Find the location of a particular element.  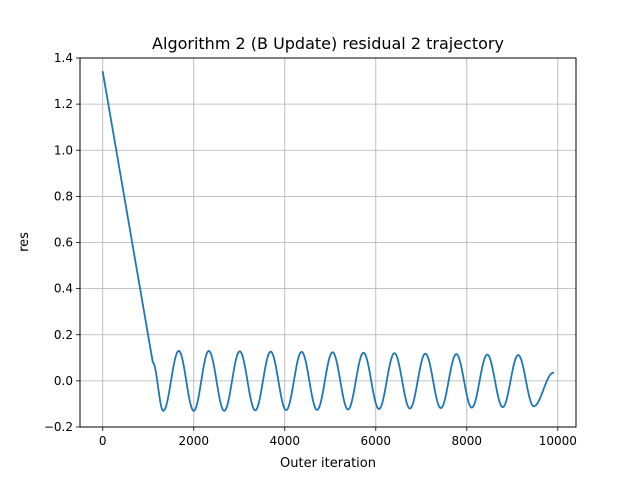

x-tick-label: 4000 is located at coordinates (284, 441).